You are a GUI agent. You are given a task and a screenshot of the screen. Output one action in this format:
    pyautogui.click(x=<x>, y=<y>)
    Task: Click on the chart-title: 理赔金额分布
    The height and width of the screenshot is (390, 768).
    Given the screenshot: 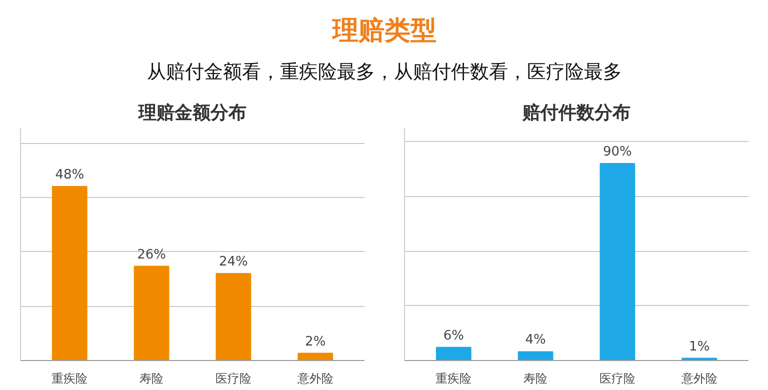 What is the action you would take?
    pyautogui.click(x=192, y=113)
    